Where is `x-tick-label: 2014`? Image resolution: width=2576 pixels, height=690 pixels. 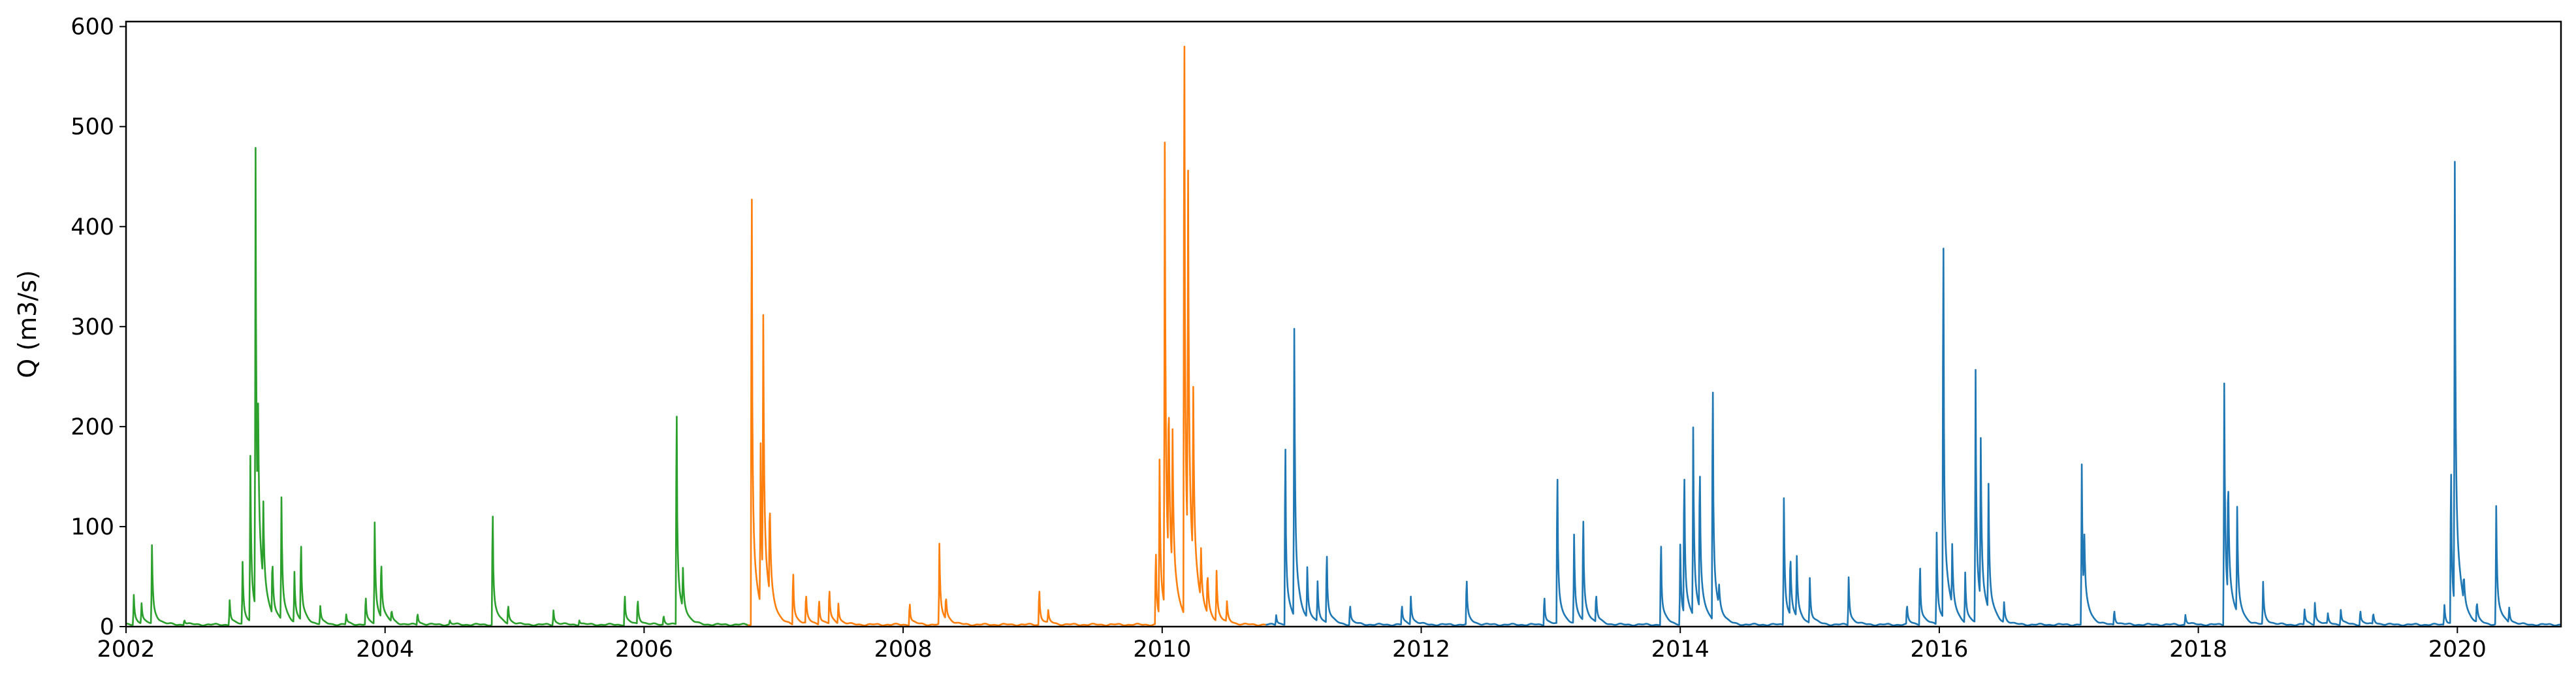 x-tick-label: 2014 is located at coordinates (1680, 649).